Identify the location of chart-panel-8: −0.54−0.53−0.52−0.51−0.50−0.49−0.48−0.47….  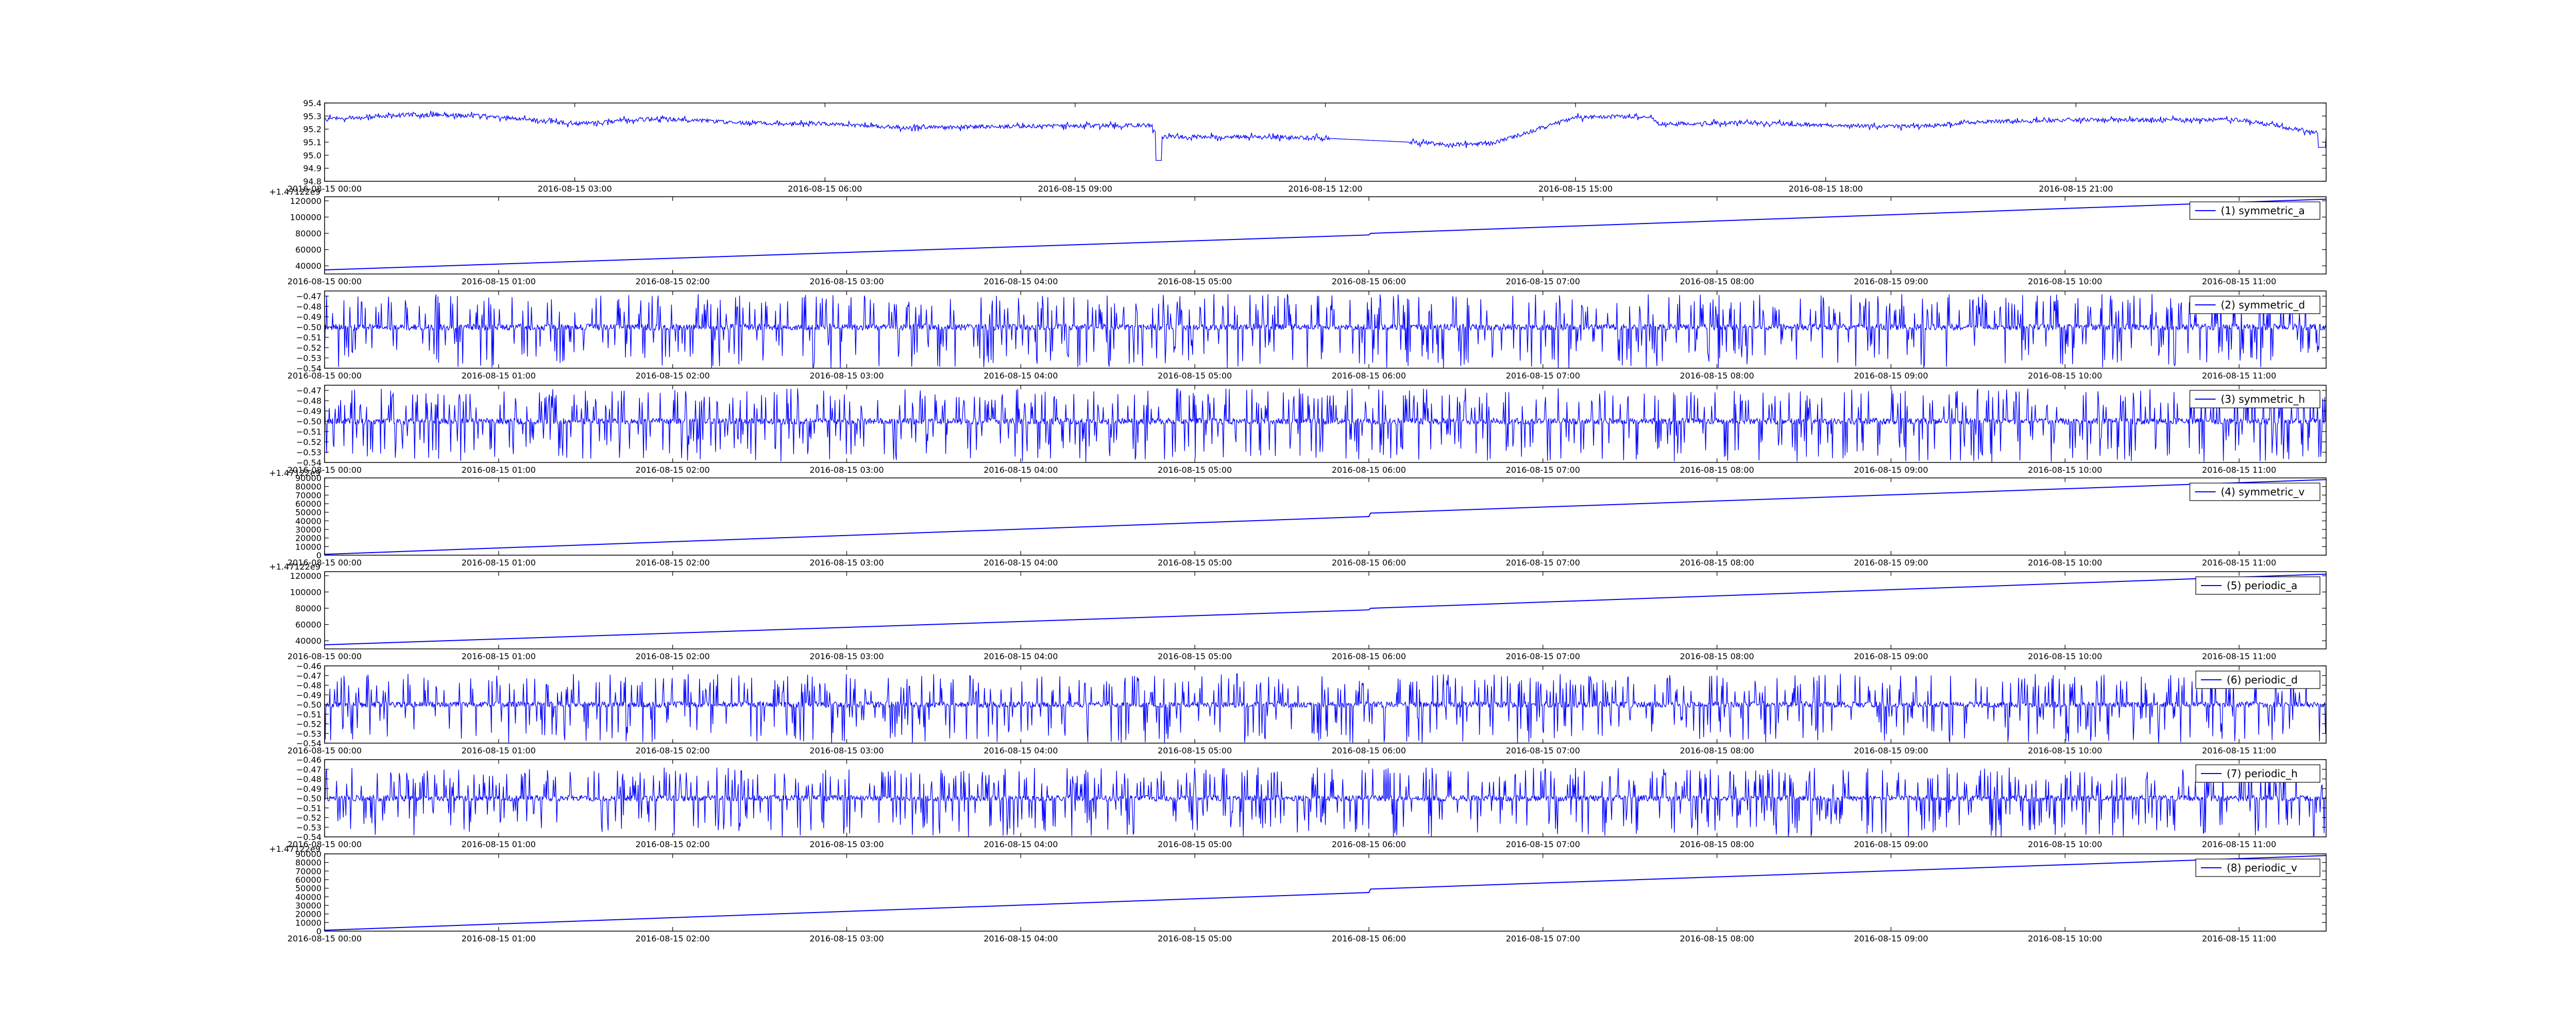
(1307, 802).